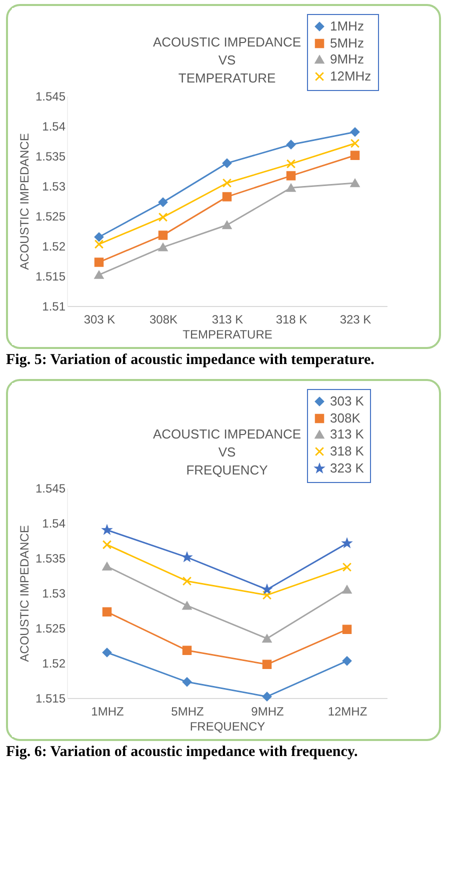 Image resolution: width=461 pixels, height=874 pixels. I want to click on y-tick-label: 1.51, so click(54, 307).